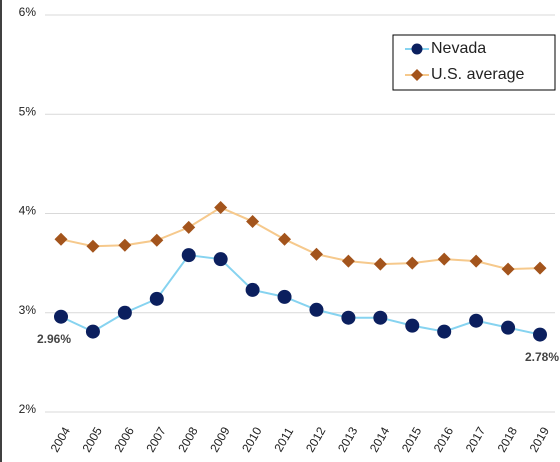  What do you see at coordinates (444, 439) in the screenshot?
I see `x-tick-label: 2016` at bounding box center [444, 439].